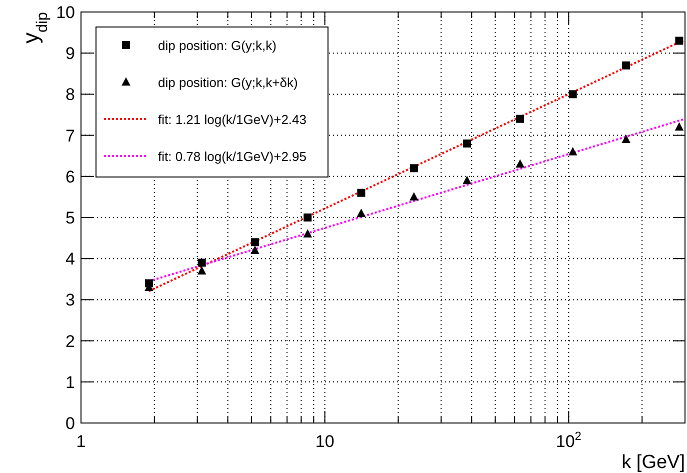 This screenshot has width=687, height=473. I want to click on y-tick-label: 8, so click(70, 94).